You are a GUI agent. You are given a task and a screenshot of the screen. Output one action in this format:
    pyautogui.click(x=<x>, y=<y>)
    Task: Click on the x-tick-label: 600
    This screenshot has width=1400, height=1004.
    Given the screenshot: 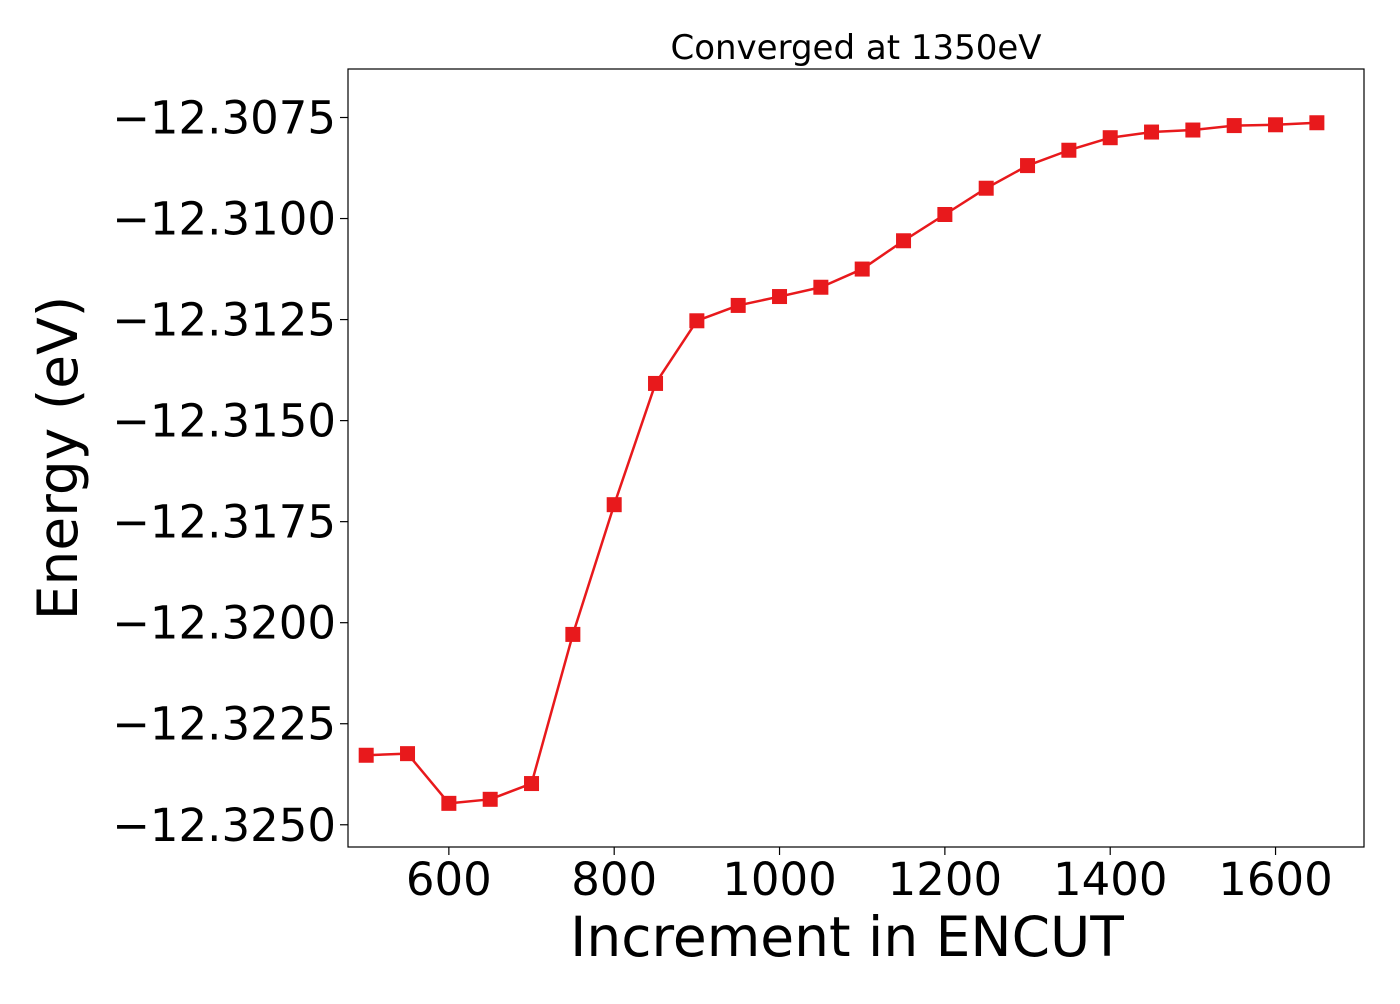 What is the action you would take?
    pyautogui.click(x=449, y=879)
    